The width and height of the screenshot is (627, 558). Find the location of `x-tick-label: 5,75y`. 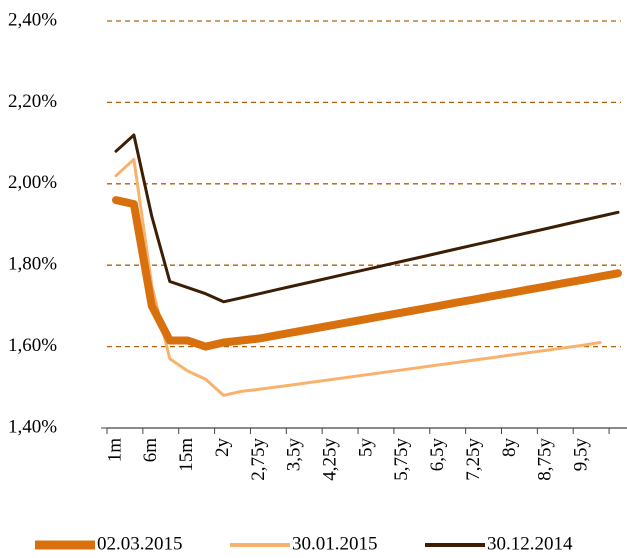

x-tick-label: 5,75y is located at coordinates (401, 459).